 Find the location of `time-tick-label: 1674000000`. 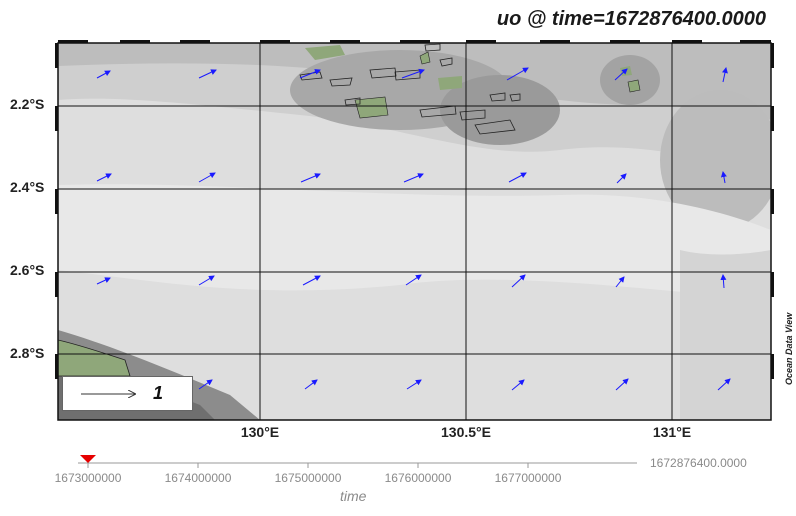

time-tick-label: 1674000000 is located at coordinates (198, 478).